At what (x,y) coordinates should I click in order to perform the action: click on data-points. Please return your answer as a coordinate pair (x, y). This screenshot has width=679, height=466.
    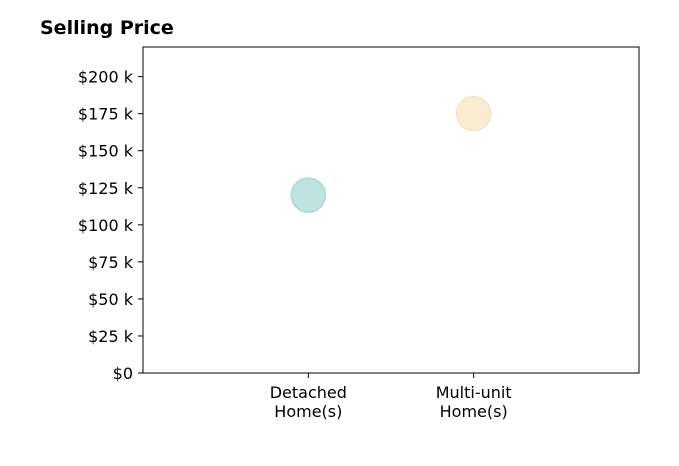
    Looking at the image, I should click on (391, 154).